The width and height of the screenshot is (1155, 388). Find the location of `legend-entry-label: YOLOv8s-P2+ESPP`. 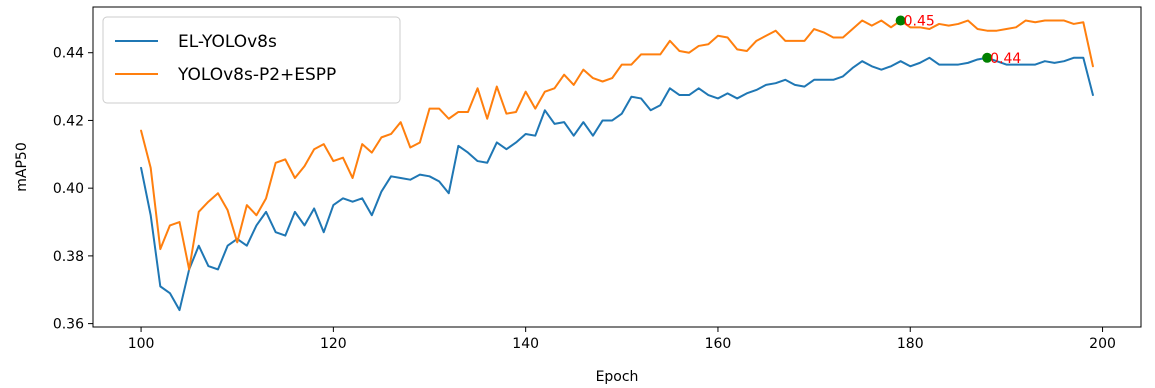

legend-entry-label: YOLOv8s-P2+ESPP is located at coordinates (256, 75).